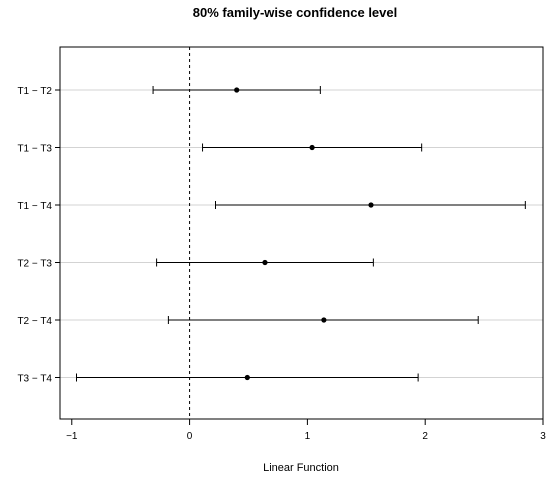 This screenshot has width=550, height=478. Describe the element at coordinates (34, 264) in the screenshot. I see `y-tick-label: T2 − T3` at that location.